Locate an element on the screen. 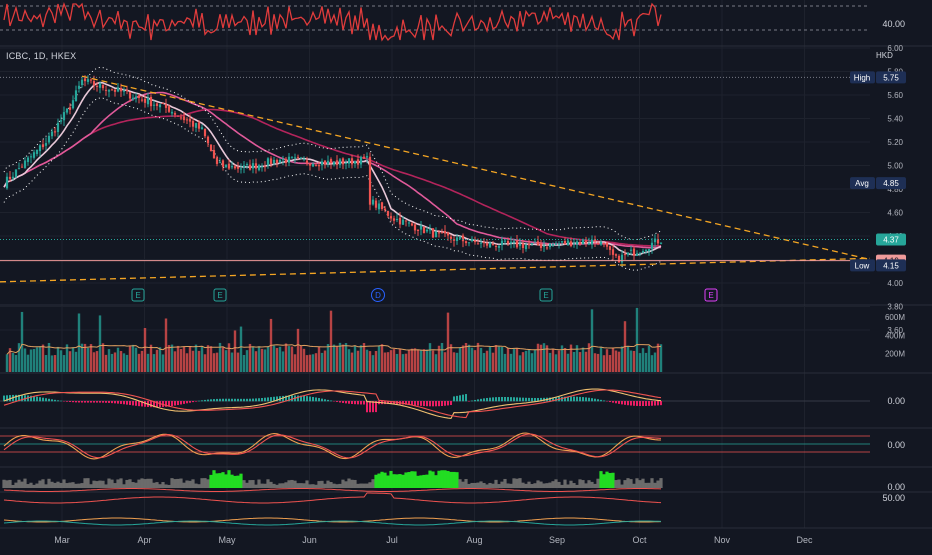  x-tick-label: Oct is located at coordinates (639, 540).